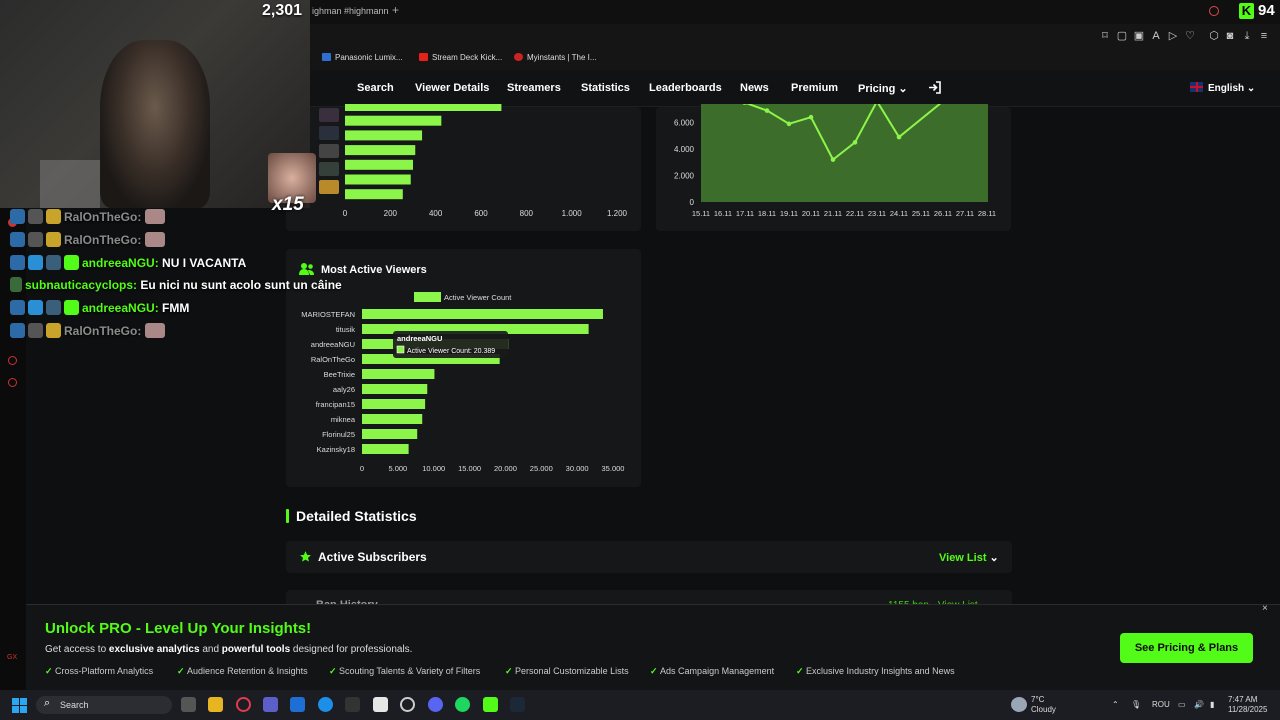 The height and width of the screenshot is (720, 1280). Describe the element at coordinates (1212, 704) in the screenshot. I see `battery-icon: ▮` at that location.